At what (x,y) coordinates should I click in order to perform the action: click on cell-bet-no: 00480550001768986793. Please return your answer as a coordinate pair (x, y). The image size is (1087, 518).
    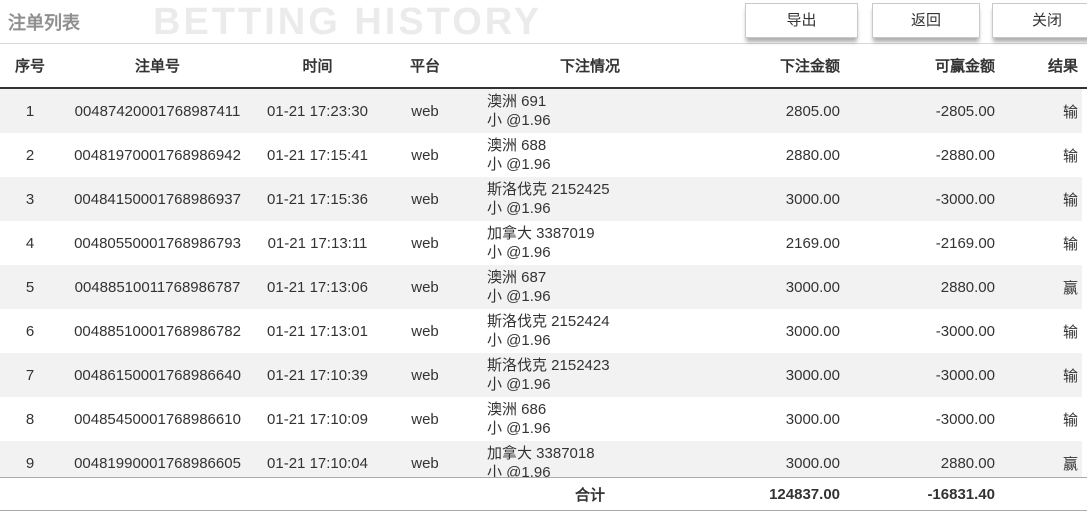
    Looking at the image, I should click on (157, 243).